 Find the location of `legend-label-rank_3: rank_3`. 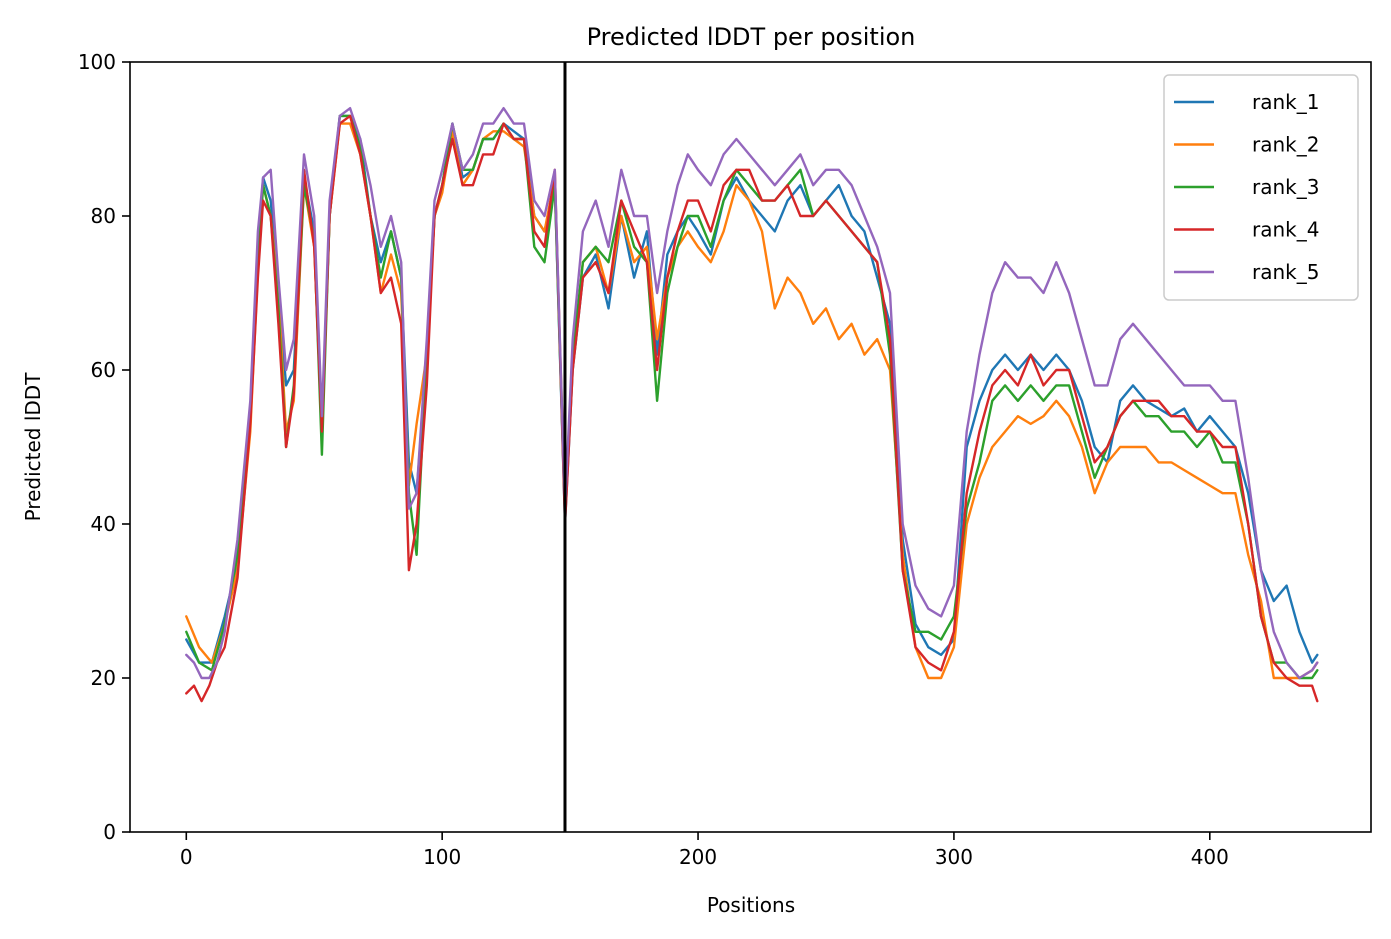

legend-label-rank_3: rank_3 is located at coordinates (1285, 187).